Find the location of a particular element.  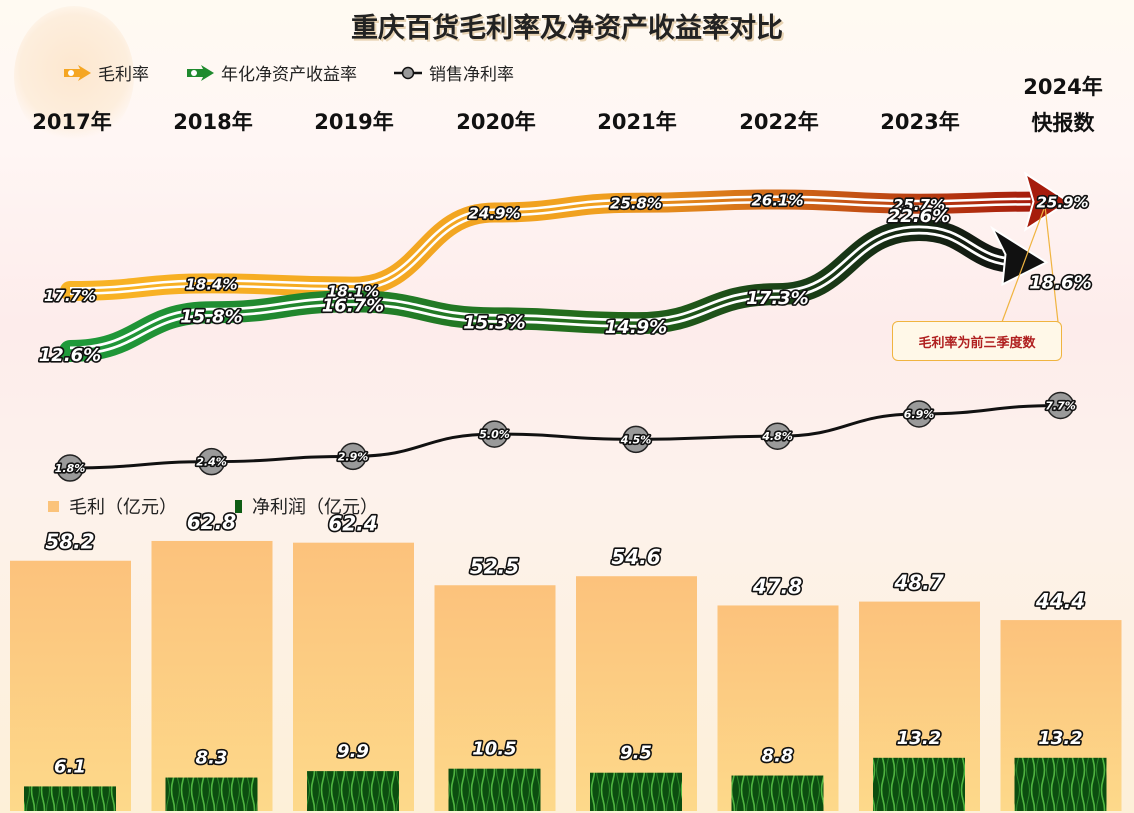

roe-label: 12.6% is located at coordinates (70, 355).